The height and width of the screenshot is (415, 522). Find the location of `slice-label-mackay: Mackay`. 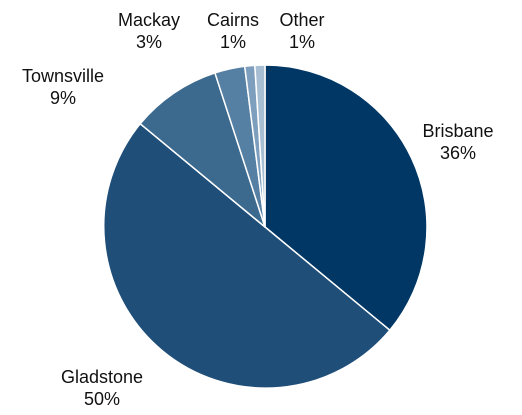

slice-label-mackay: Mackay is located at coordinates (149, 20).